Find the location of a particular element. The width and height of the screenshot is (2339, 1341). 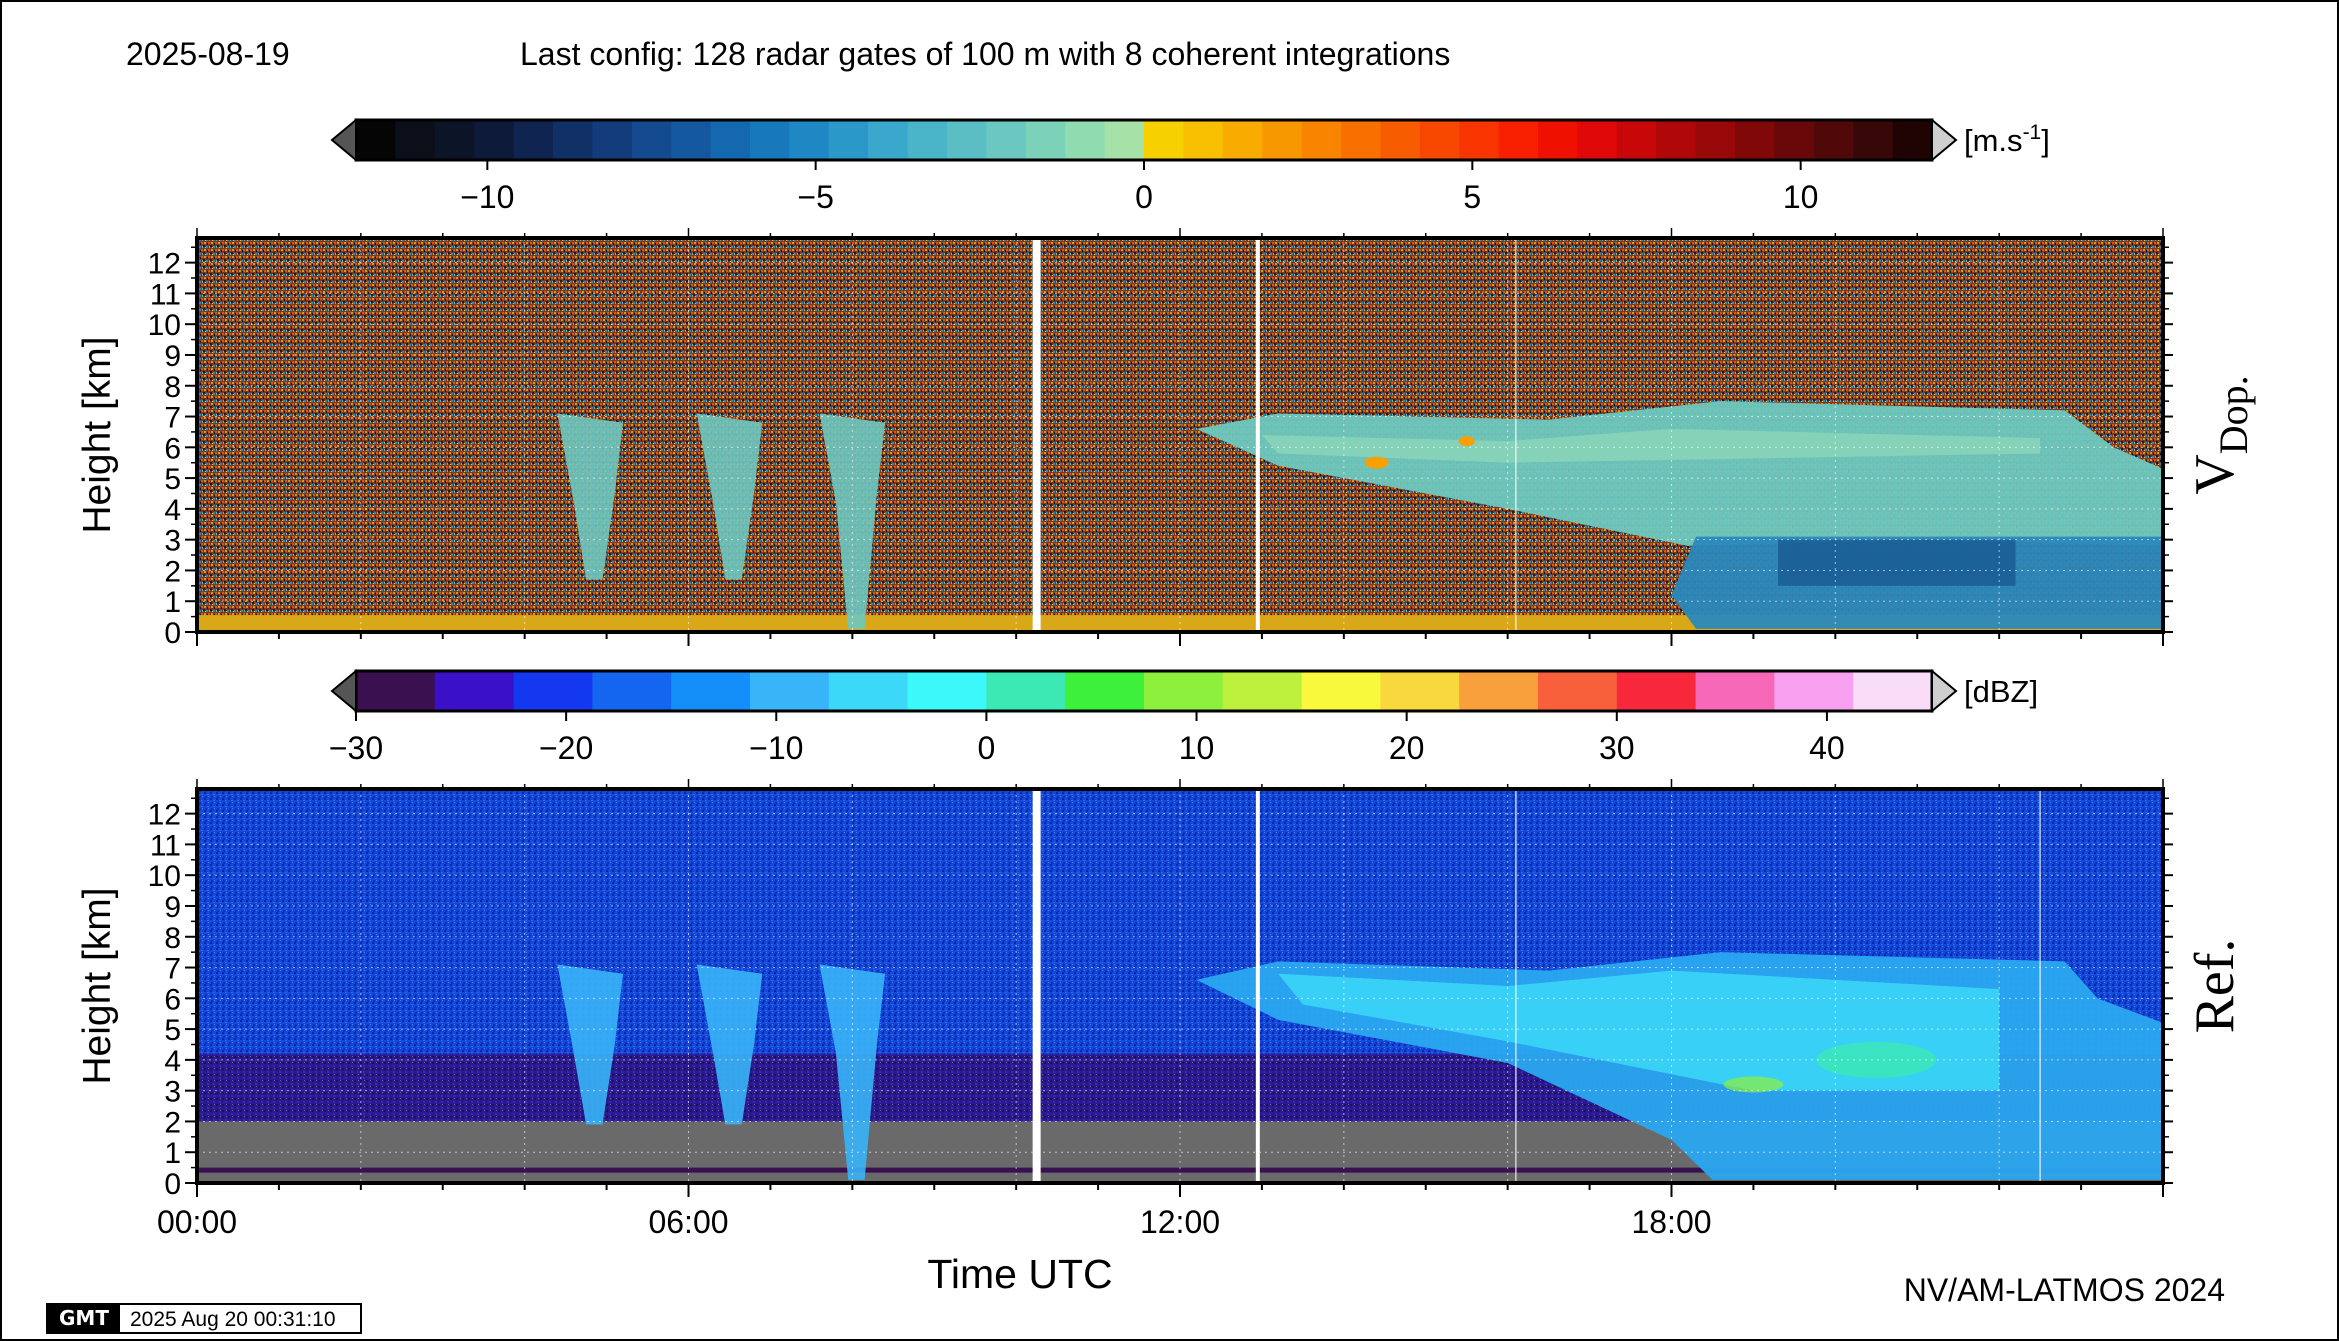

panel-label: Ref. is located at coordinates (2215, 986).